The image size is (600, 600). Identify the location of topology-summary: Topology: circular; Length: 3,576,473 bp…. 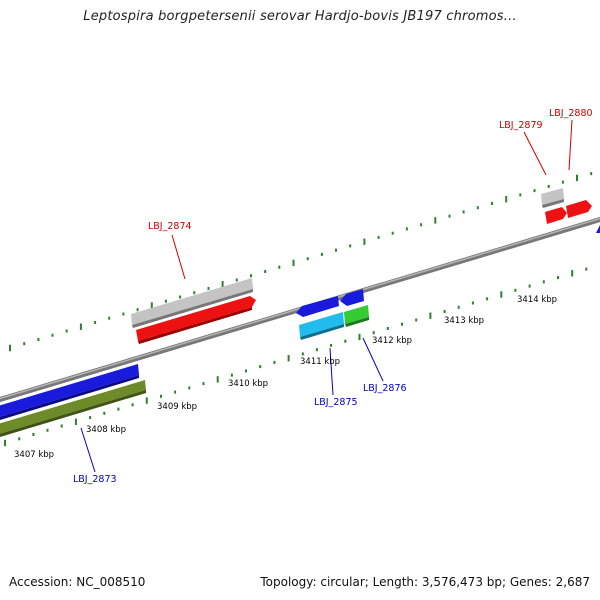
(425, 582).